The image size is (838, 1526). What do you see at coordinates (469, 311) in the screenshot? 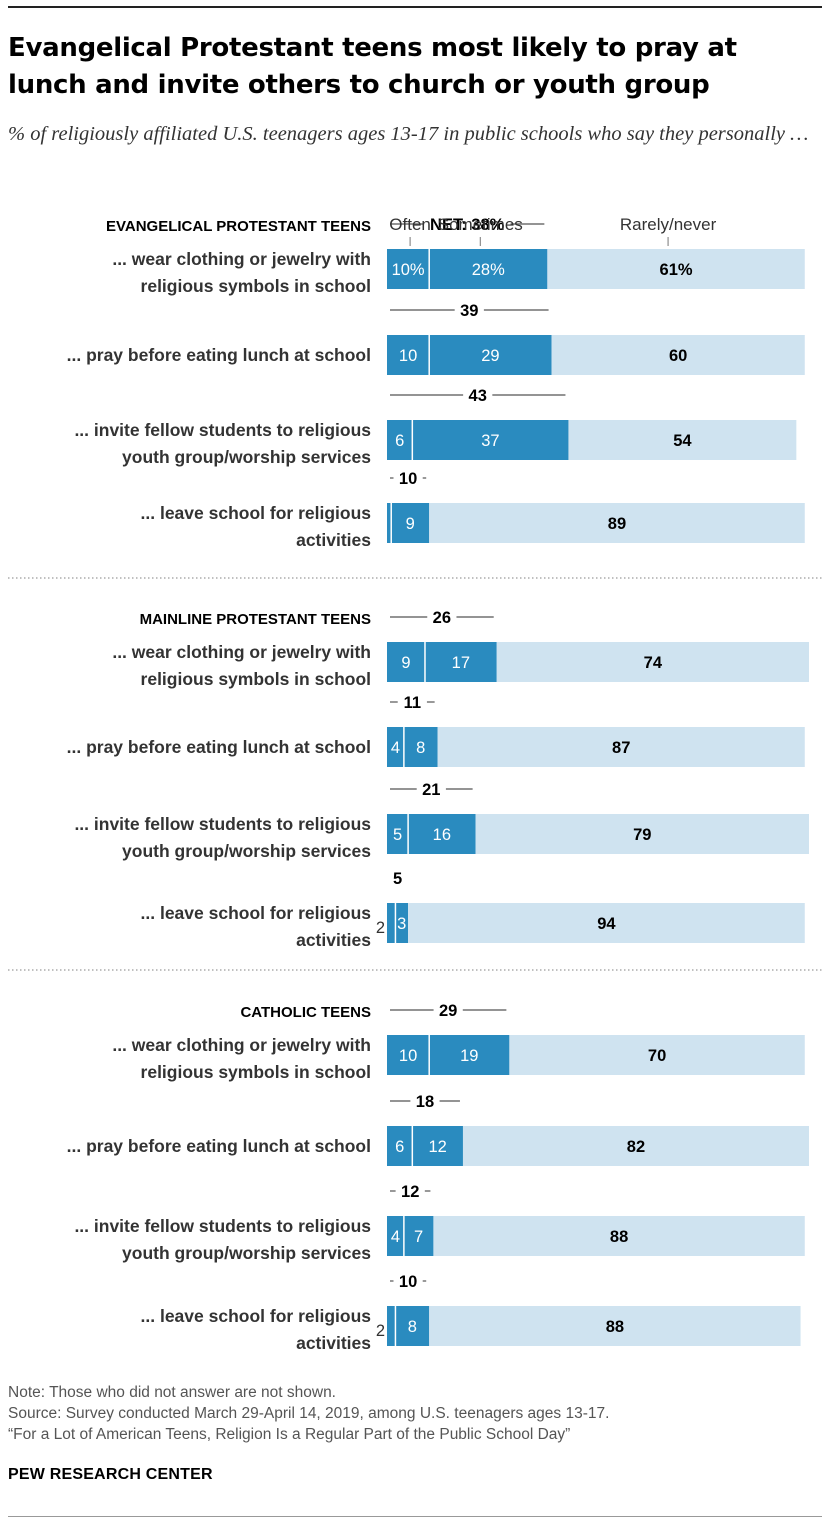
I see `net-label: 39` at bounding box center [469, 311].